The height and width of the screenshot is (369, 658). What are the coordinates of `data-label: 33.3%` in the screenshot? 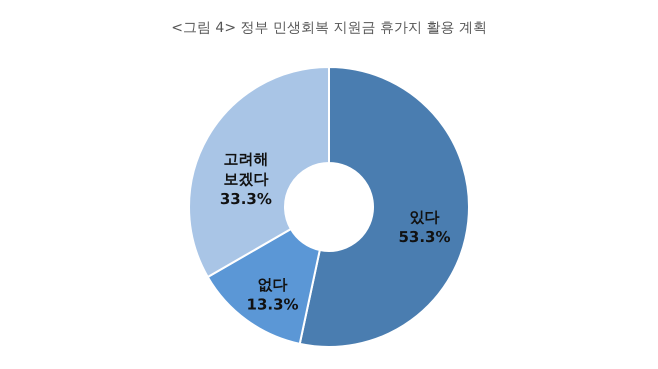 It's located at (246, 199).